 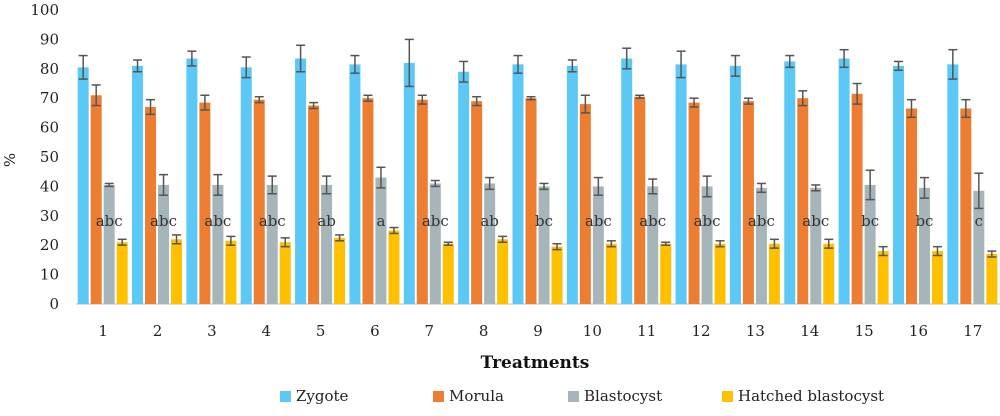 What do you see at coordinates (476, 396) in the screenshot?
I see `legend-label: Morula` at bounding box center [476, 396].